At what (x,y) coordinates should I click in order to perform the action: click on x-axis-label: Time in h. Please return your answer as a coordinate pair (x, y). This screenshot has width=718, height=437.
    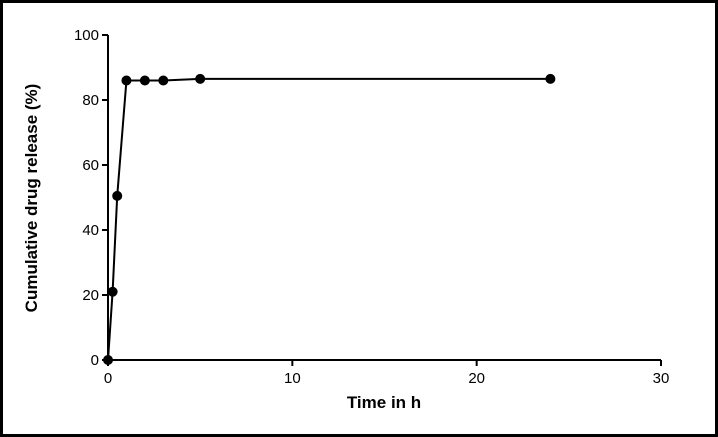
    Looking at the image, I should click on (384, 402).